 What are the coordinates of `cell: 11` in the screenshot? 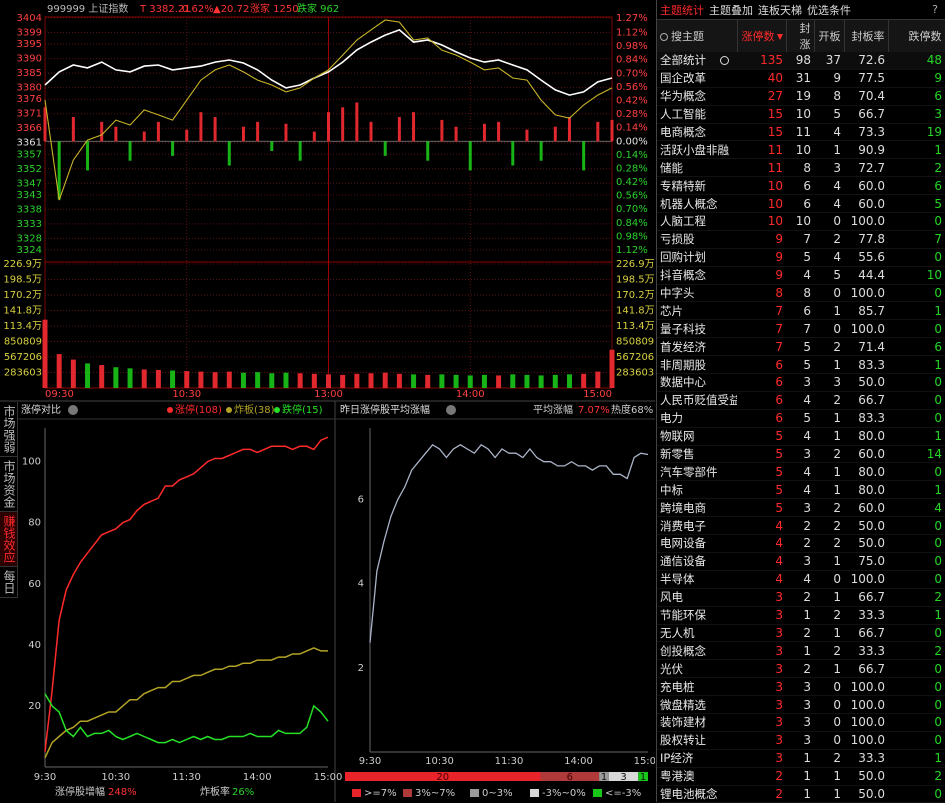 It's located at (761, 150).